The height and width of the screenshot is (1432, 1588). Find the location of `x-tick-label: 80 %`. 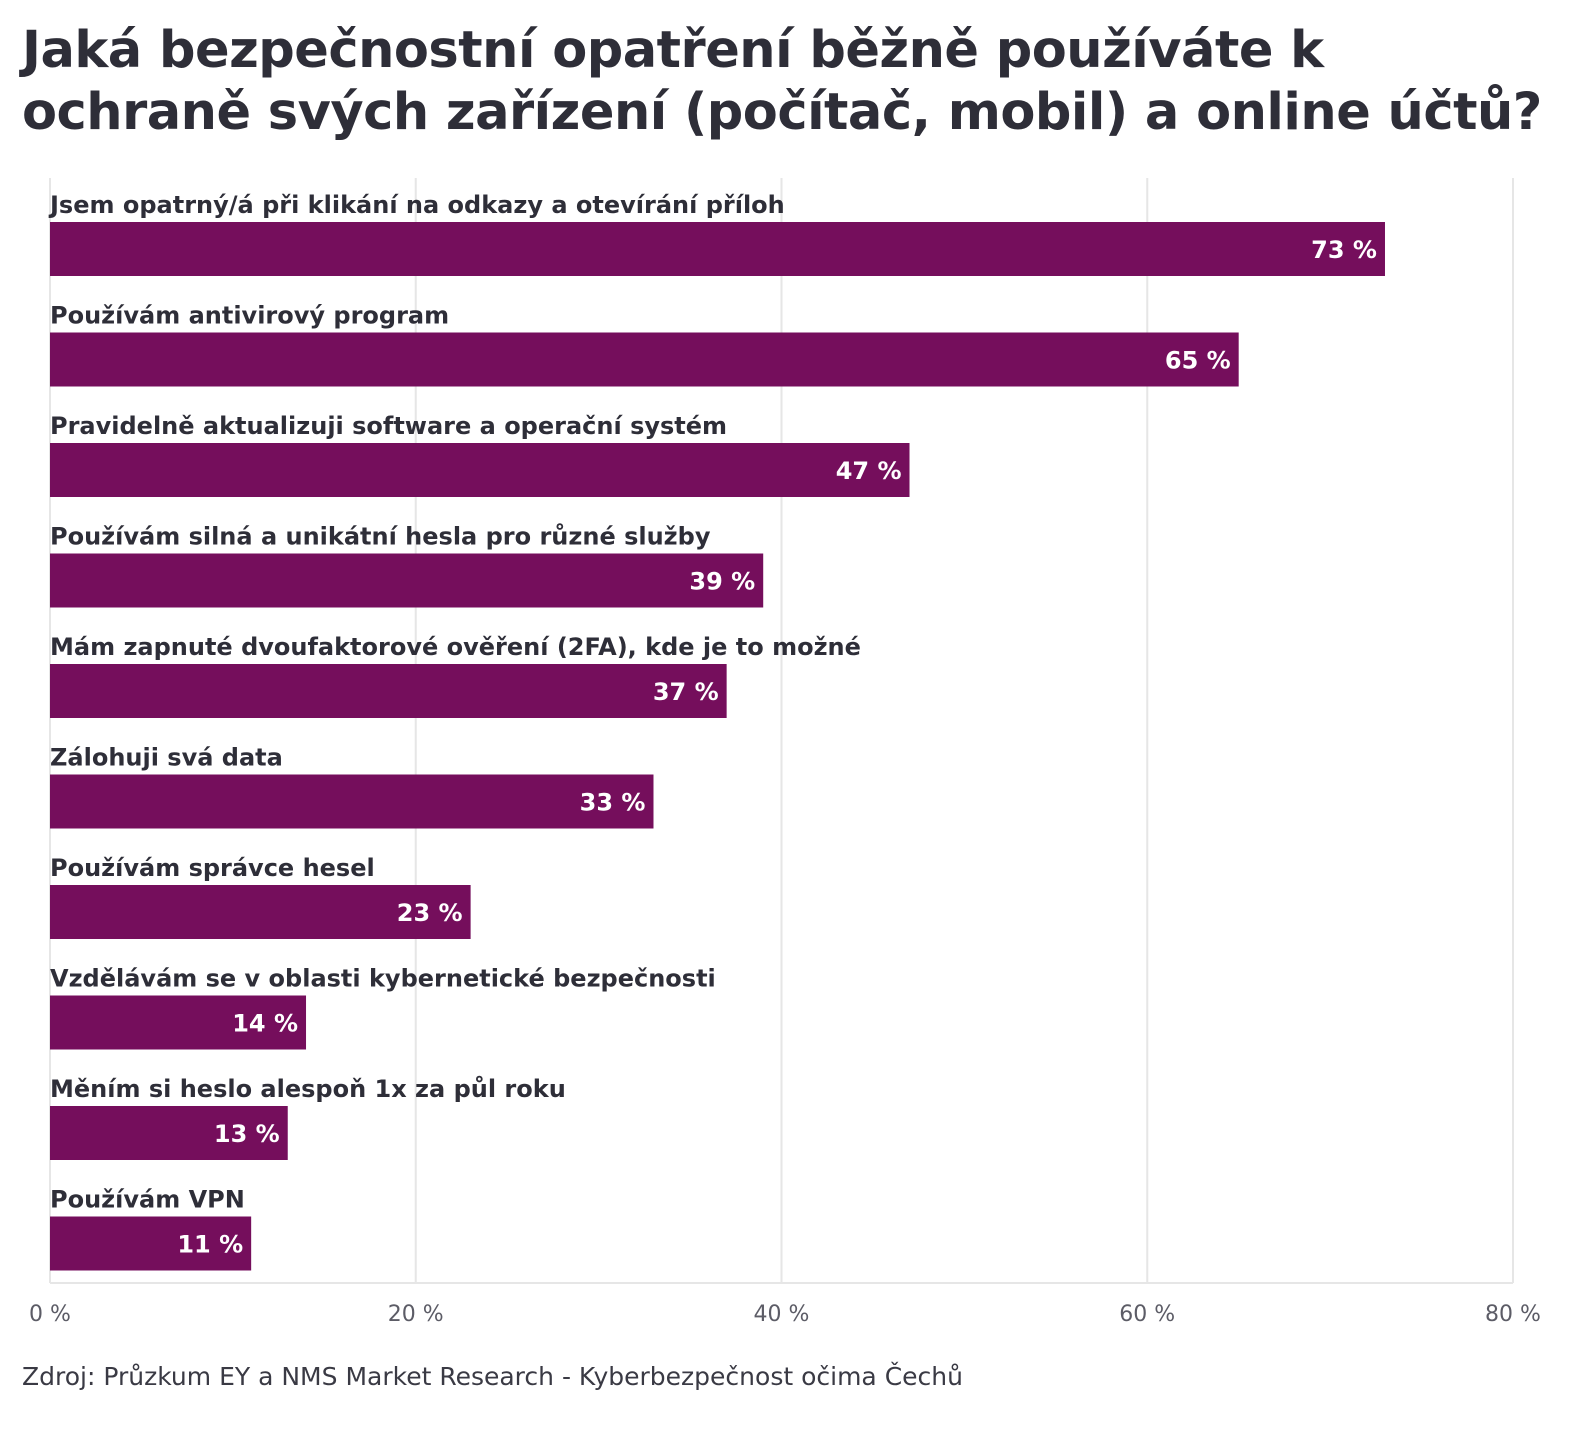

x-tick-label: 80 % is located at coordinates (1513, 1314).